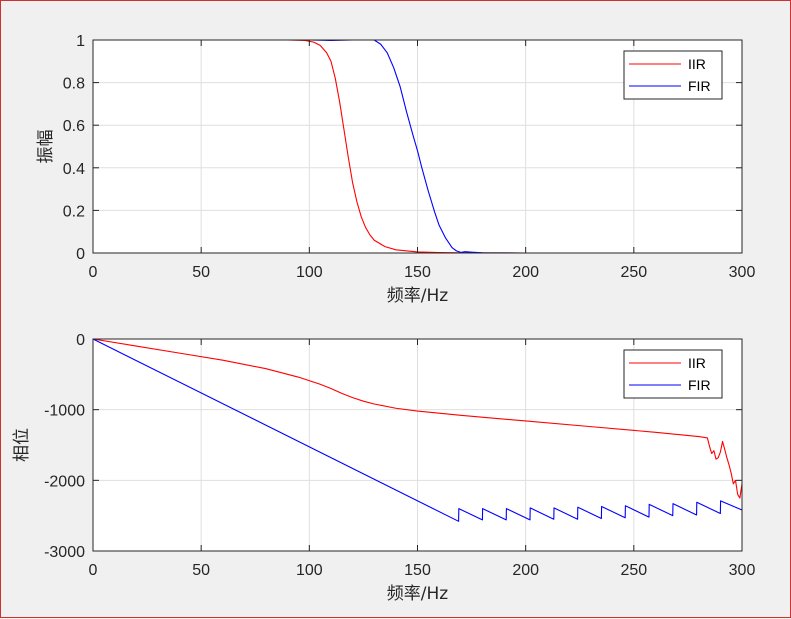  I want to click on chart2-legend: IIR FIR, so click(673, 374).